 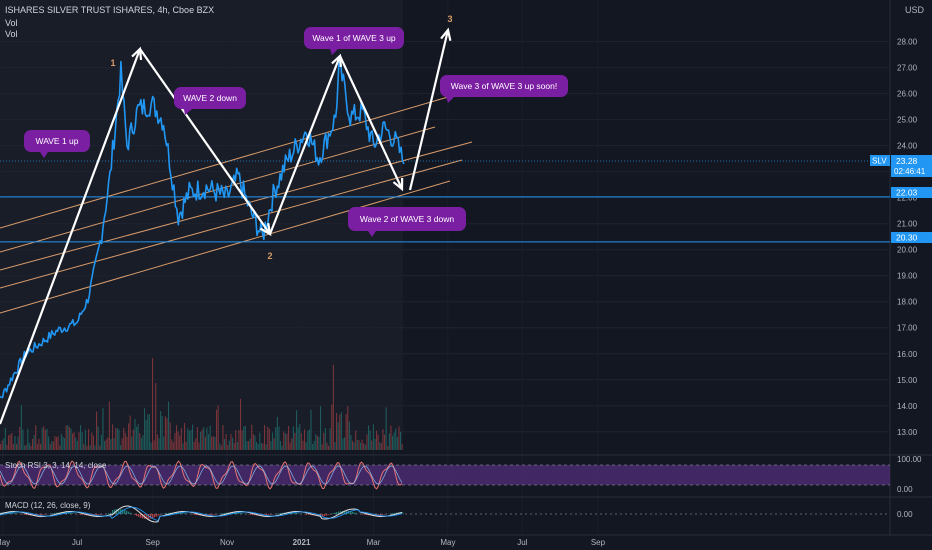 What do you see at coordinates (910, 171) in the screenshot?
I see `last-price-countdown: 02:46:41` at bounding box center [910, 171].